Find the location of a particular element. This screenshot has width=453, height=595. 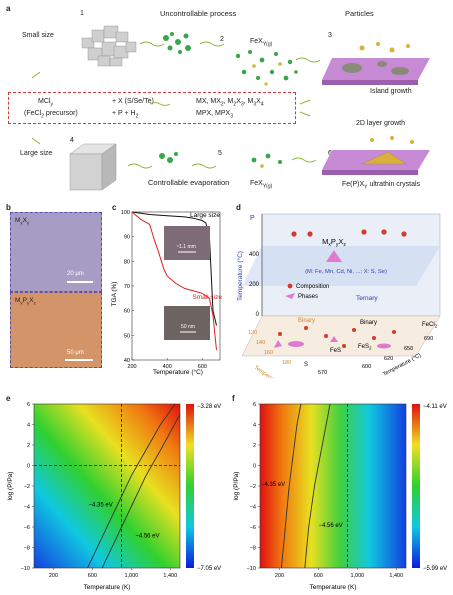

panel-d-top-points is located at coordinates (349, 233).